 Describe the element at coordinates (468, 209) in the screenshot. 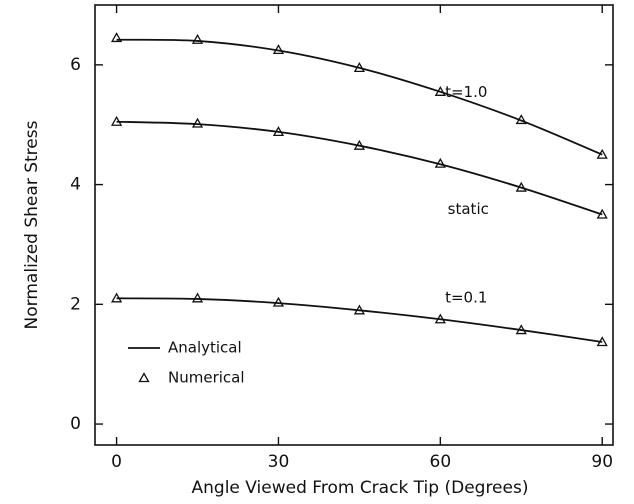

I see `curve-label: static` at that location.